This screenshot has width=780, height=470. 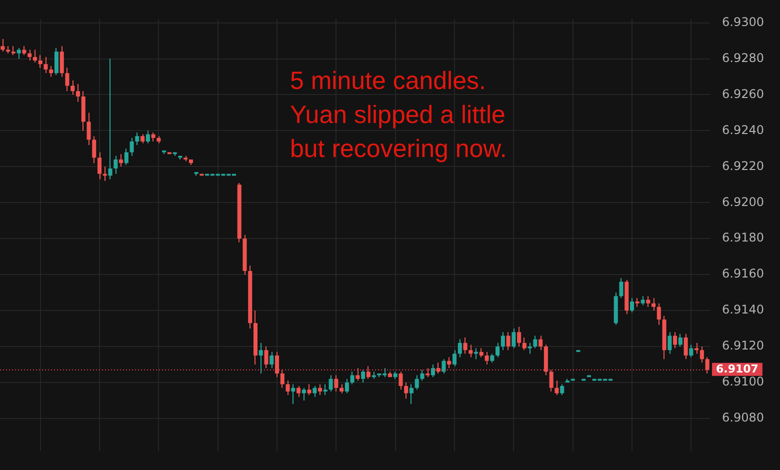 What do you see at coordinates (743, 93) in the screenshot?
I see `y-tick-label: 6.9260` at bounding box center [743, 93].